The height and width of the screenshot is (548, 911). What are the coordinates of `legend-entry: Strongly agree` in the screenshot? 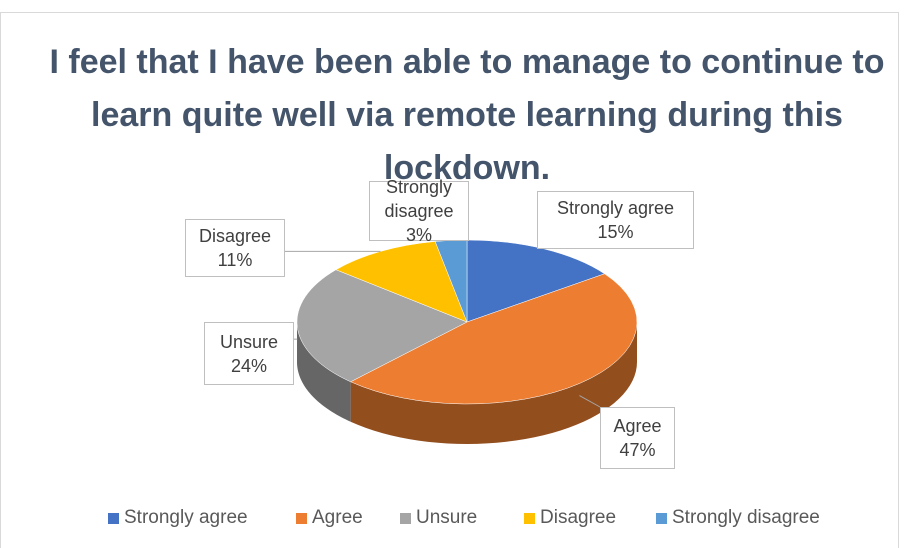 It's located at (178, 518).